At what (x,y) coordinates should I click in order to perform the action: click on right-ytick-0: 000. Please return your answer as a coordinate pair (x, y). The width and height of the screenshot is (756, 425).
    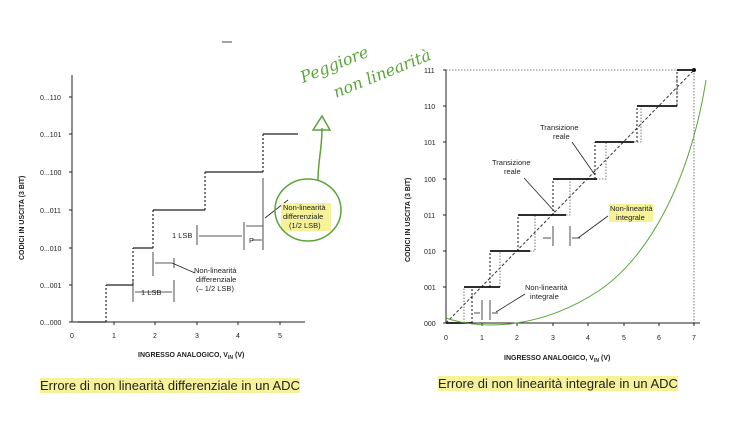
    Looking at the image, I should click on (430, 324).